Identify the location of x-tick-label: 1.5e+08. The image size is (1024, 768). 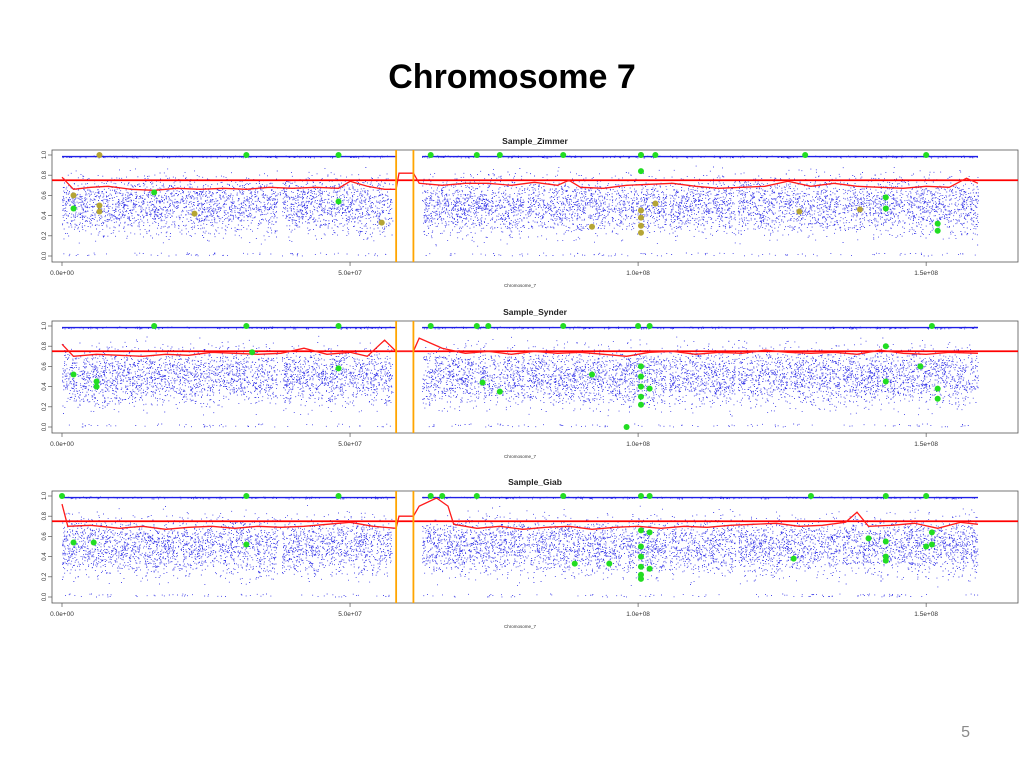
(926, 444).